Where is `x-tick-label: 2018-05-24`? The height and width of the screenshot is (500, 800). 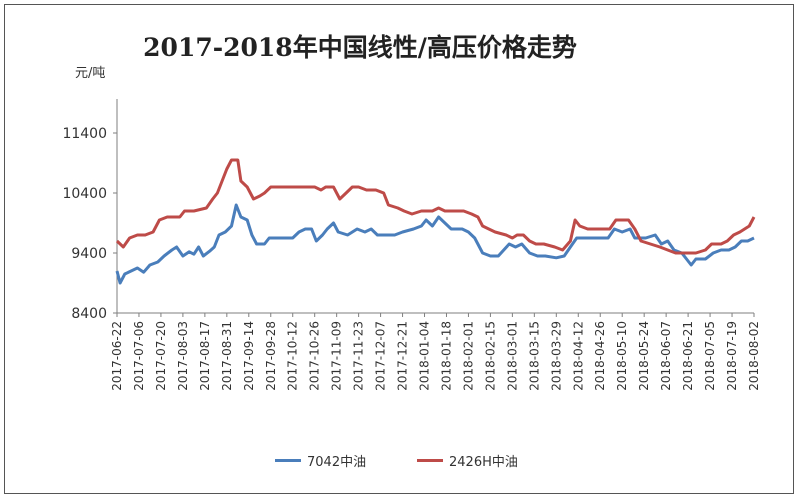 x-tick-label: 2018-05-24 is located at coordinates (644, 356).